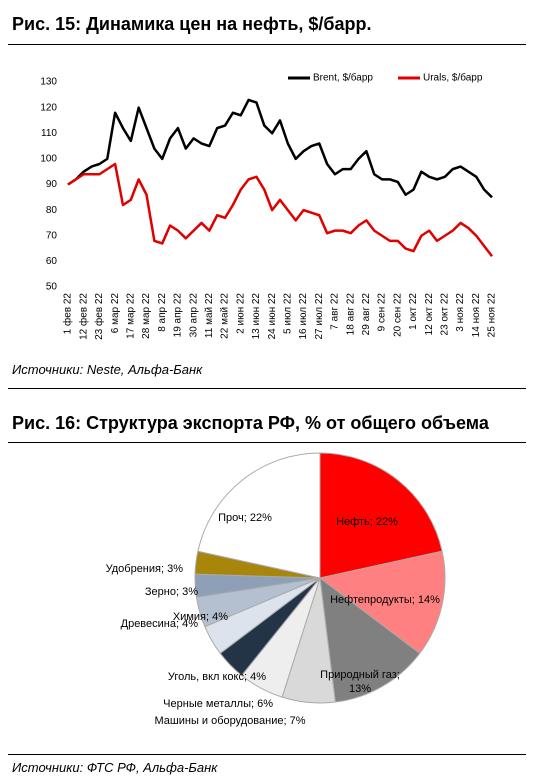 The height and width of the screenshot is (782, 534). I want to click on y-tick-label: 80, so click(52, 210).